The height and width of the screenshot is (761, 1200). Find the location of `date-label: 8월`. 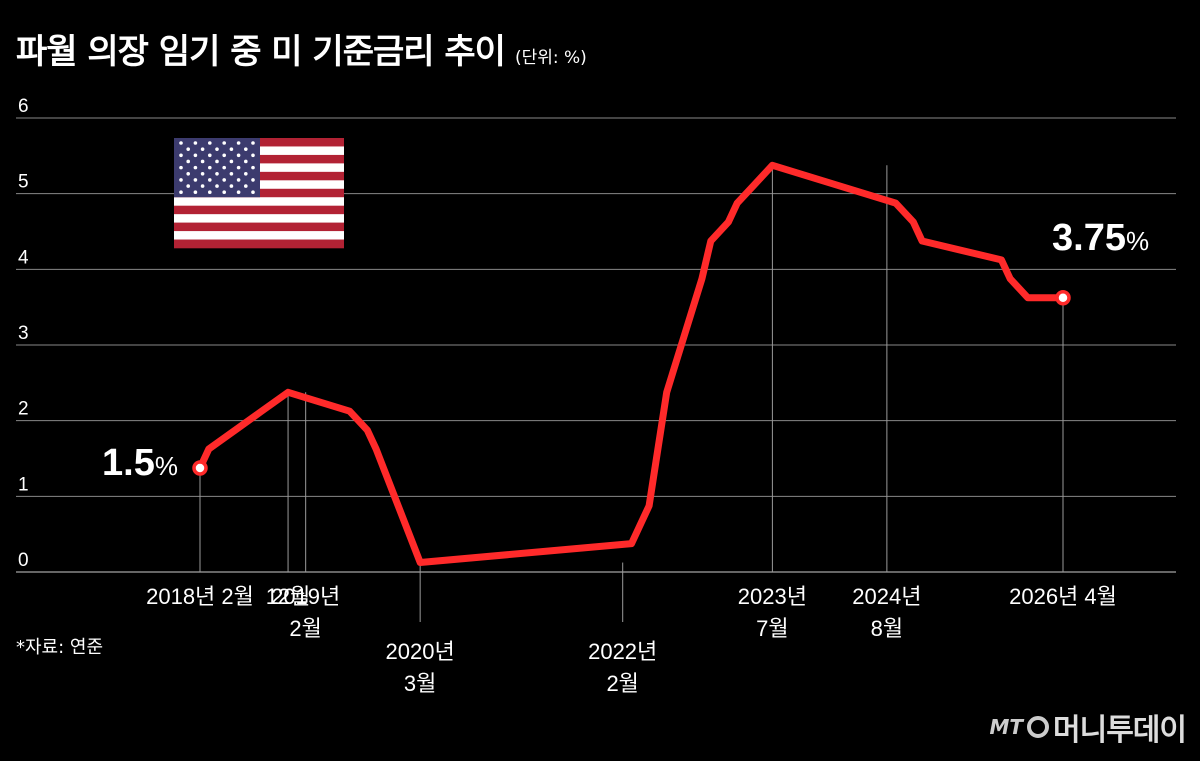

date-label: 8월 is located at coordinates (887, 628).